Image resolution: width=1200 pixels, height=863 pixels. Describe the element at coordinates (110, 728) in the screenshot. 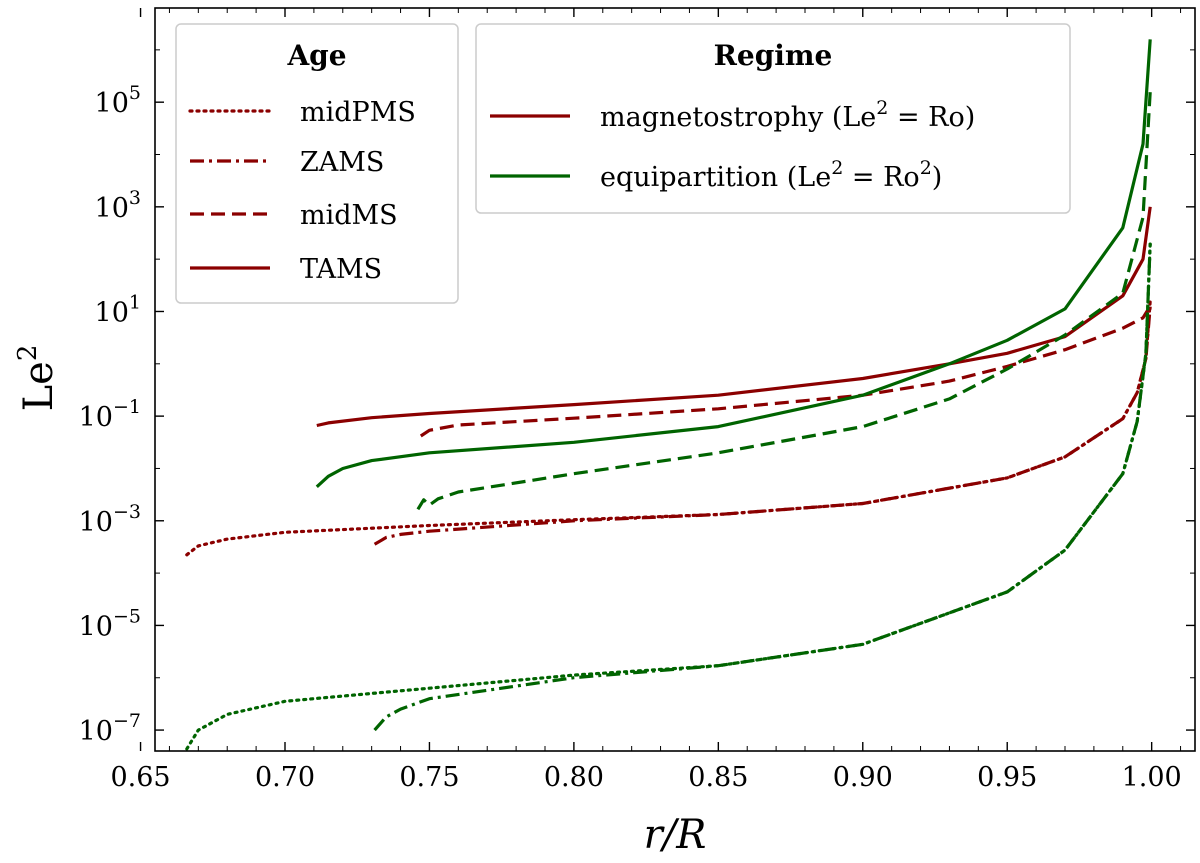

I see `y-tick-label: 10⁻⁷` at that location.